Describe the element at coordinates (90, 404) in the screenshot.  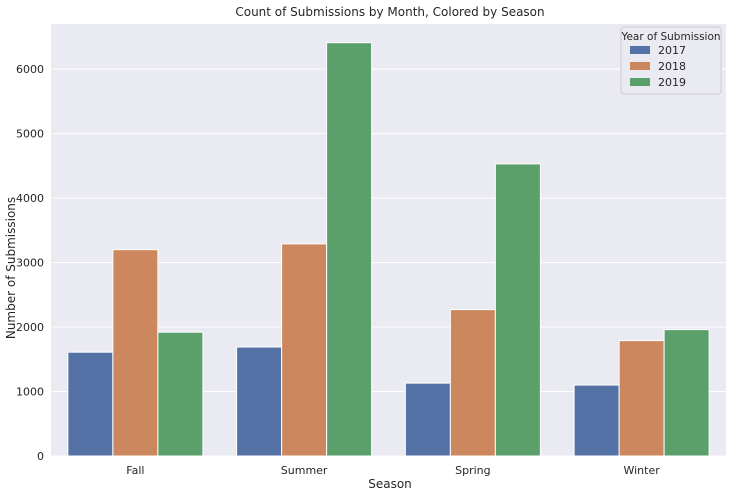
I see `bar-fall-2017` at that location.